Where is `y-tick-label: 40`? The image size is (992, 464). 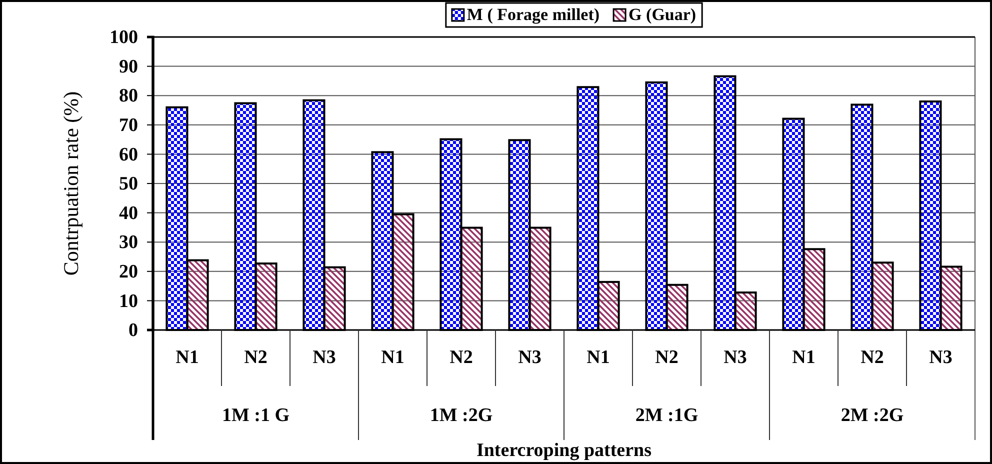
y-tick-label: 40 is located at coordinates (128, 213).